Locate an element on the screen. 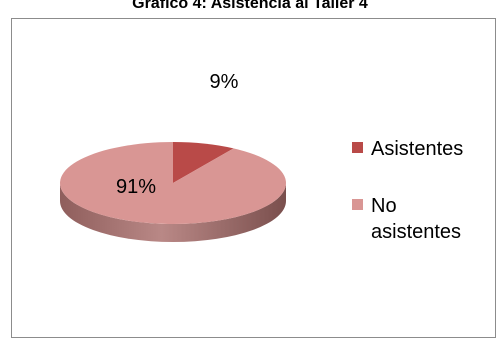  chart-title: Gráfico 4: Asistencia al Taller 4 is located at coordinates (250, 6).